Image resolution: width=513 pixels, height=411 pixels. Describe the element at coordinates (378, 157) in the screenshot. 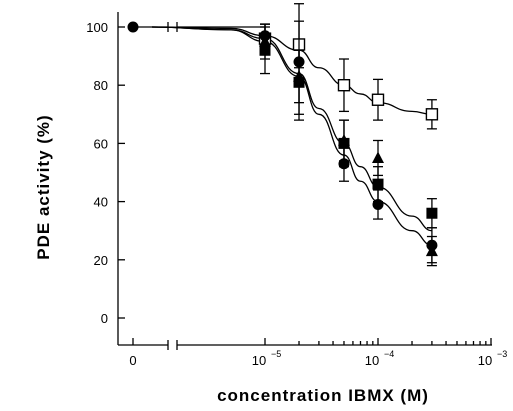

I see `point-filled-triangle` at that location.